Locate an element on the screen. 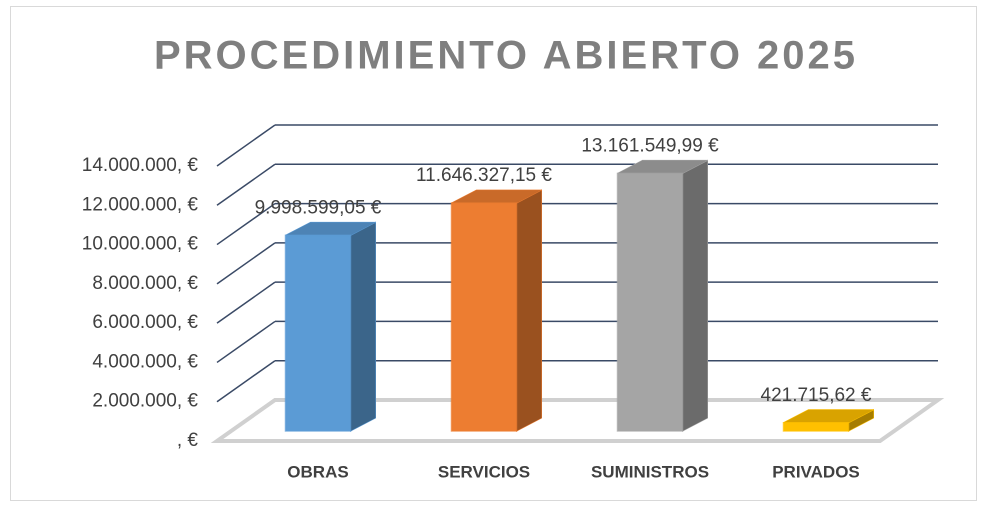 Image resolution: width=987 pixels, height=505 pixels. y-tick-label: 8.000.000, € is located at coordinates (145, 283).